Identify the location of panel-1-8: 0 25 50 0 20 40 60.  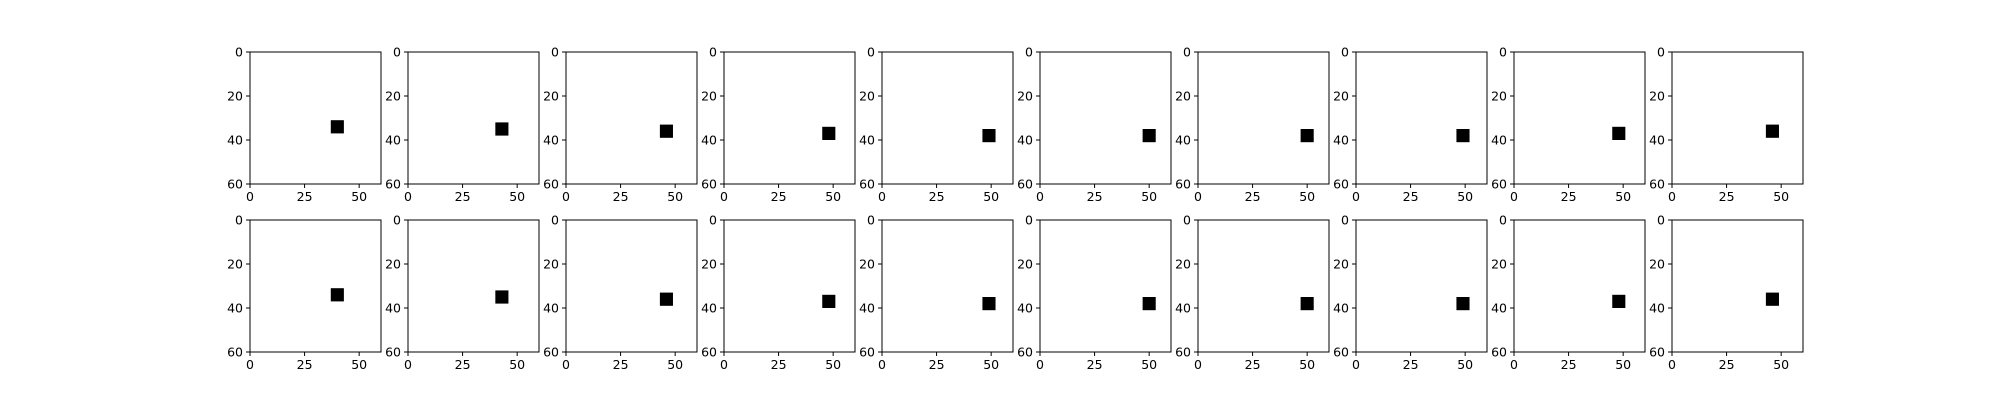
(1568, 292).